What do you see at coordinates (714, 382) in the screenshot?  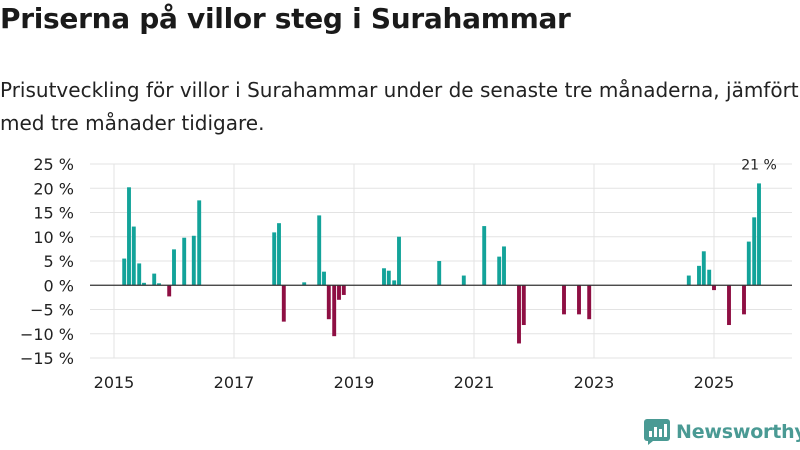 I see `x-tick-label: 2025` at bounding box center [714, 382].